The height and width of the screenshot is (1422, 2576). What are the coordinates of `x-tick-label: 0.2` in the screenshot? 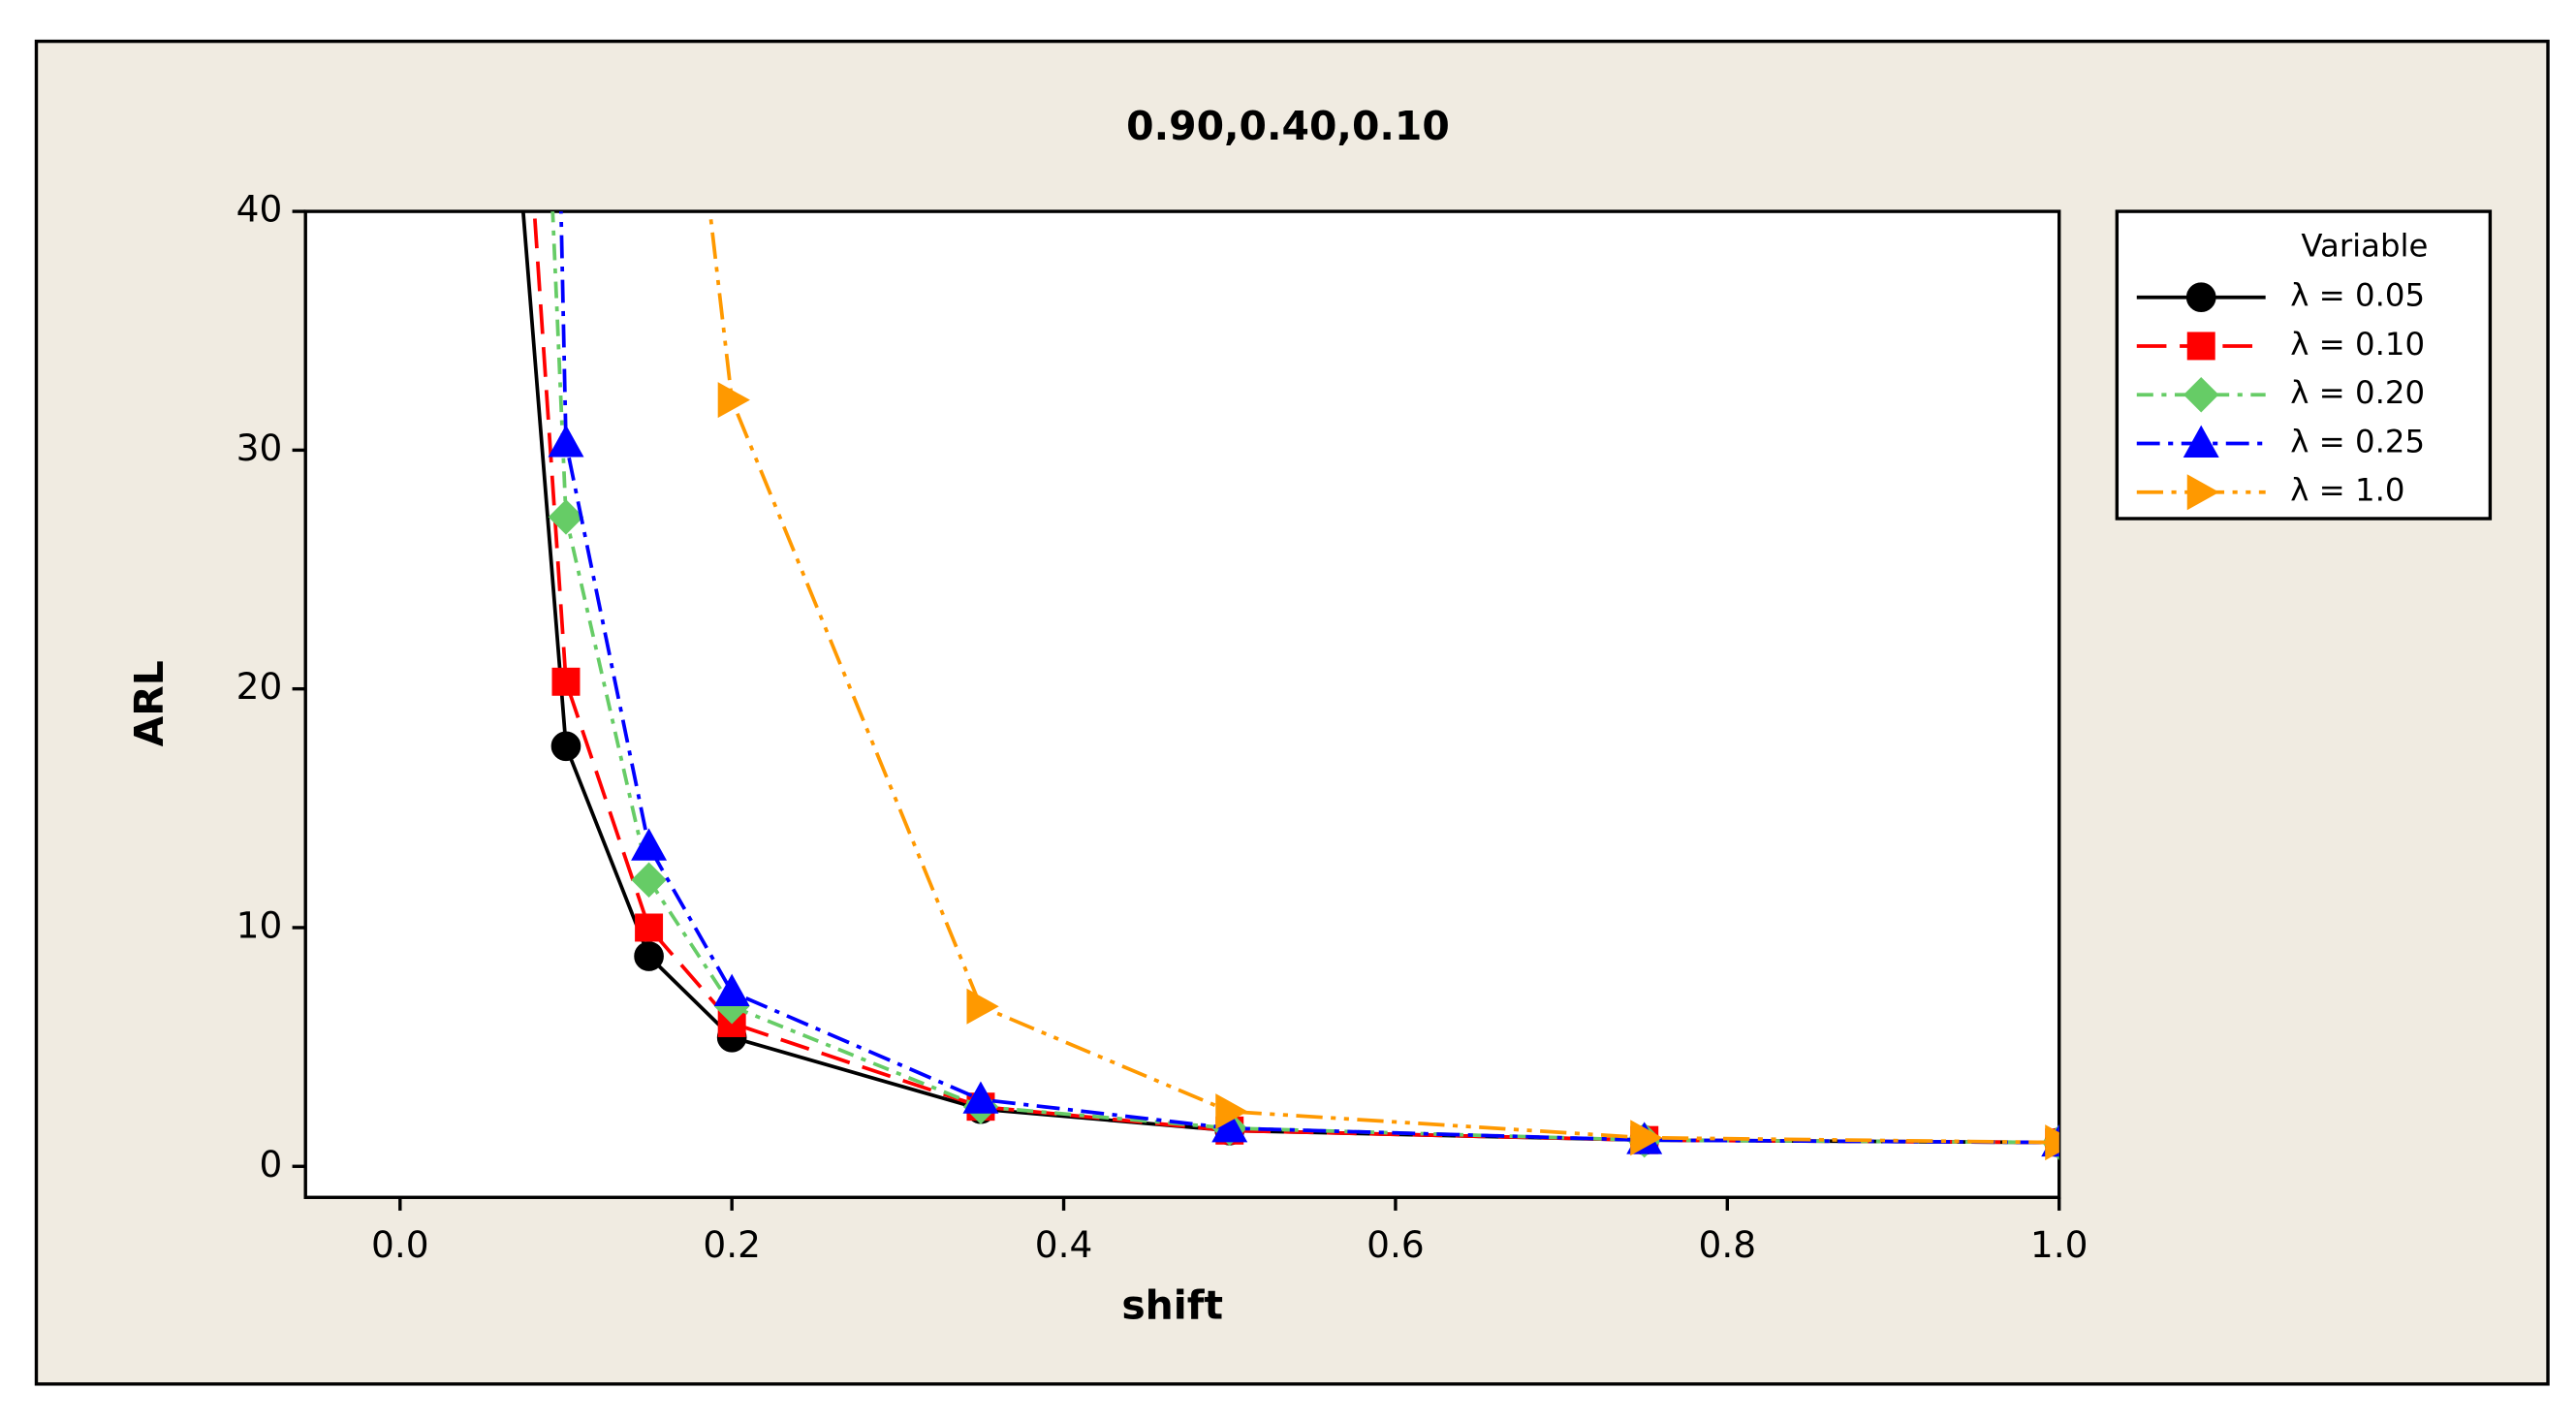 It's located at (732, 1244).